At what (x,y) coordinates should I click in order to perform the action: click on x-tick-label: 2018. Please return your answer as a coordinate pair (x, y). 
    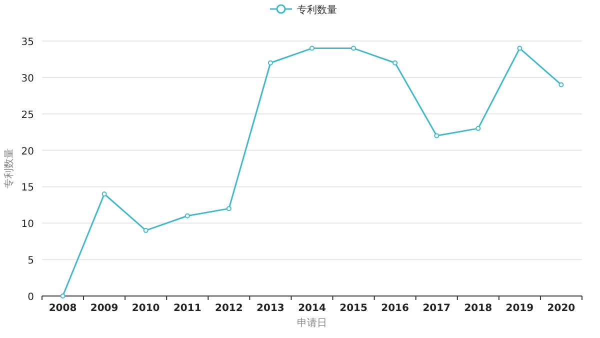
    Looking at the image, I should click on (478, 308).